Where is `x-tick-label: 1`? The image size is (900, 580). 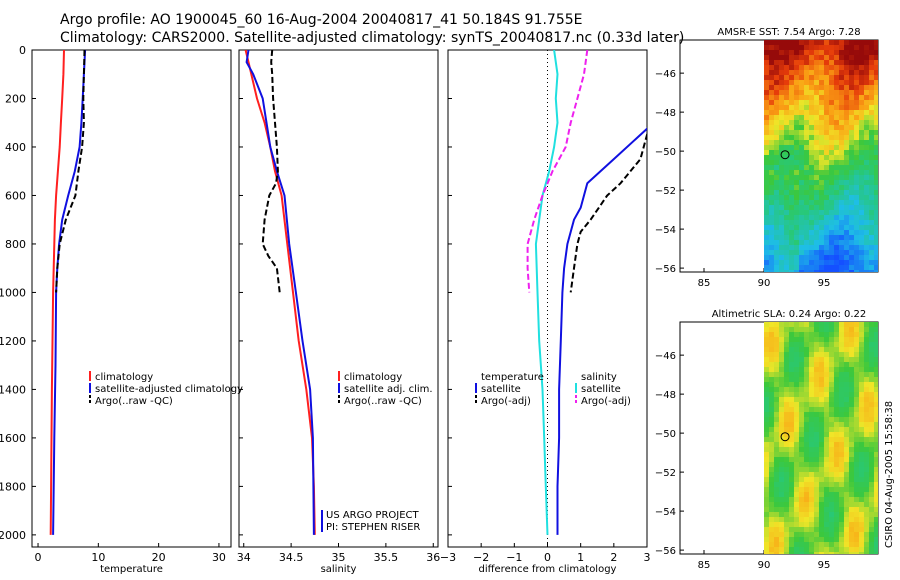
x-tick-label: 1 is located at coordinates (580, 557).